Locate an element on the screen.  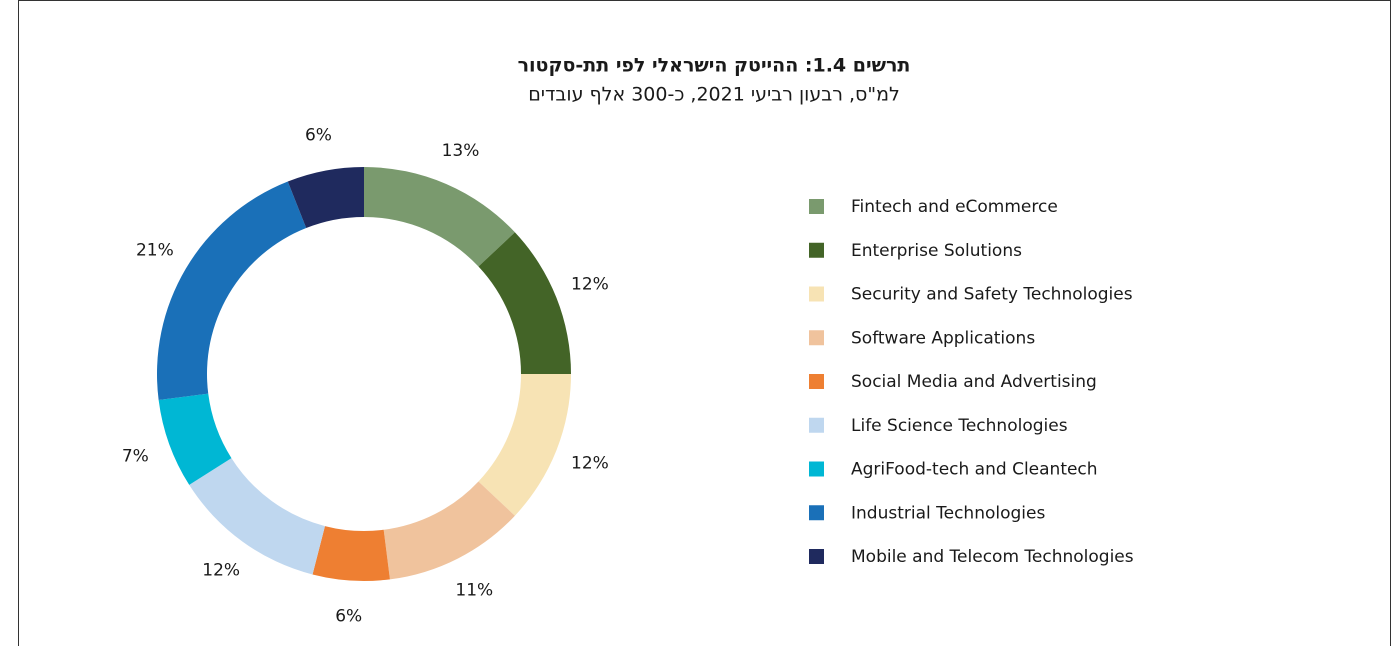
legend-label: AgriFood-tech and Cleantech is located at coordinates (974, 470).